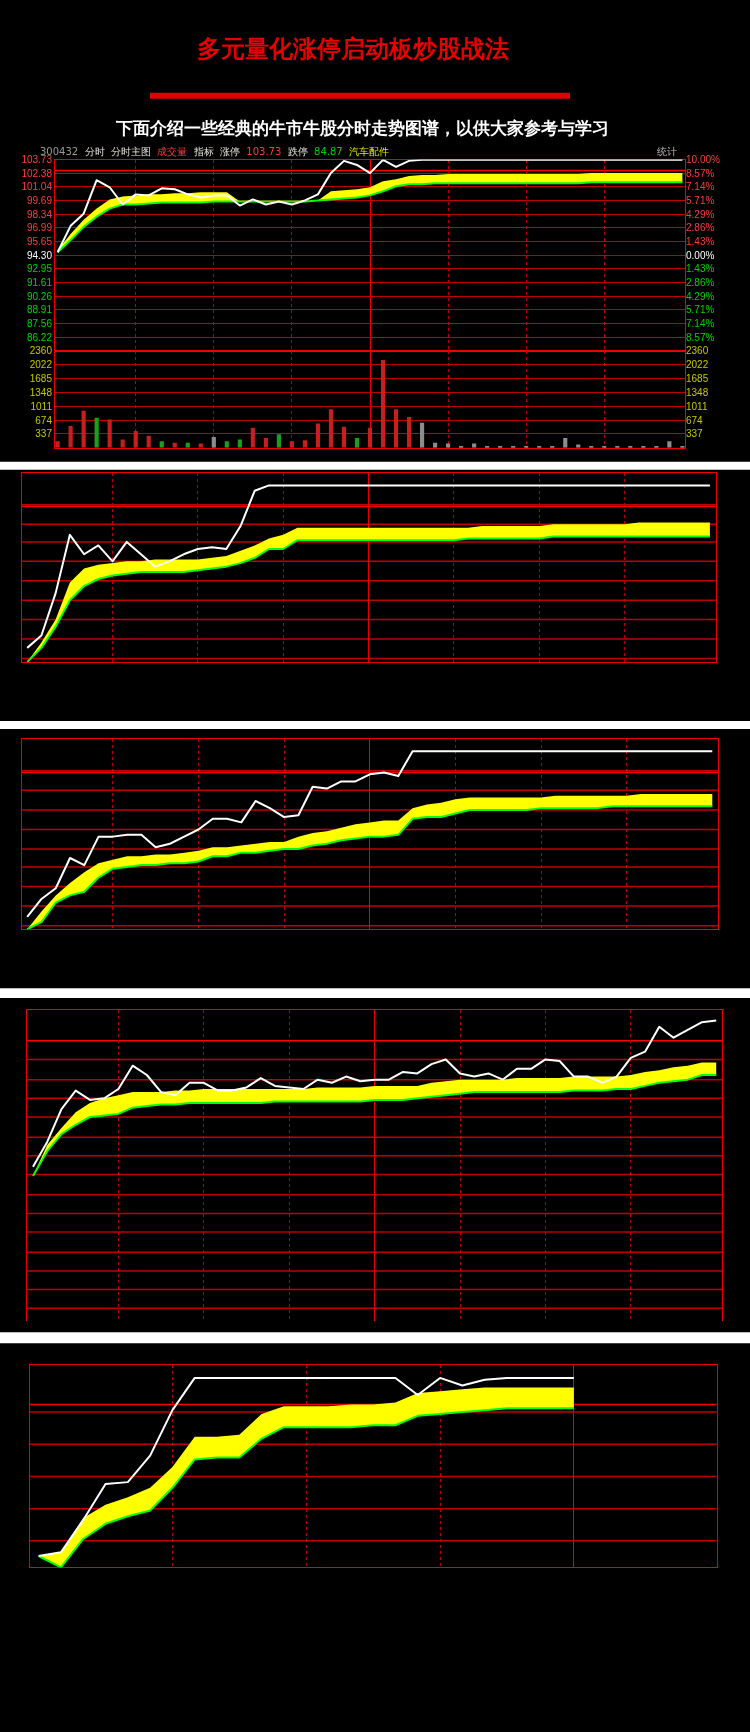 The width and height of the screenshot is (750, 1732). I want to click on y-tick-label: 91.61, so click(39, 283).